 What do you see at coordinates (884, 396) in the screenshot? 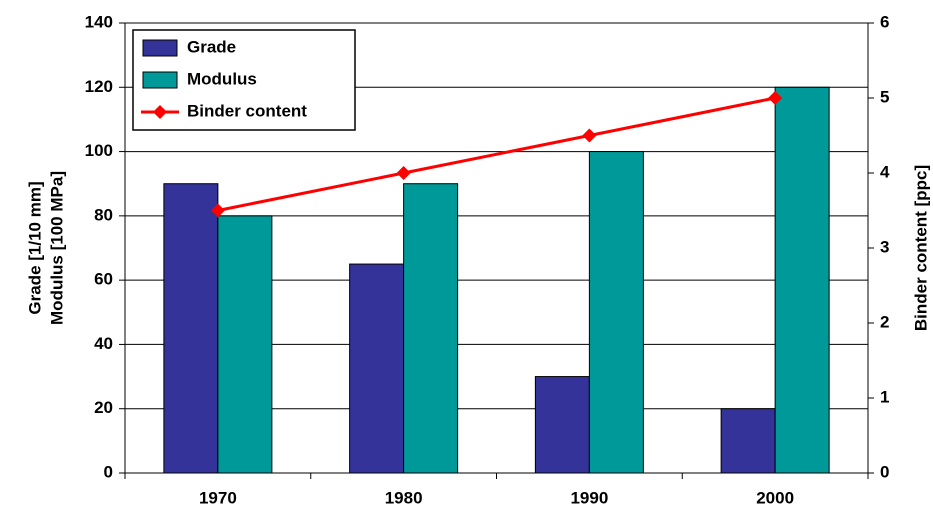
I see `y2-tick-label: 1` at bounding box center [884, 396].